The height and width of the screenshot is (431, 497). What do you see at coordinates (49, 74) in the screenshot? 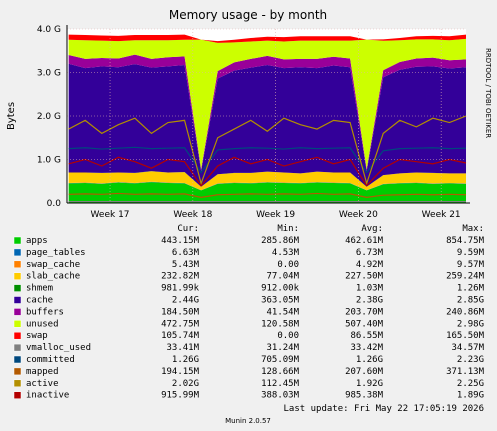
I see `y-tick-label: 3.0 G` at bounding box center [49, 74].